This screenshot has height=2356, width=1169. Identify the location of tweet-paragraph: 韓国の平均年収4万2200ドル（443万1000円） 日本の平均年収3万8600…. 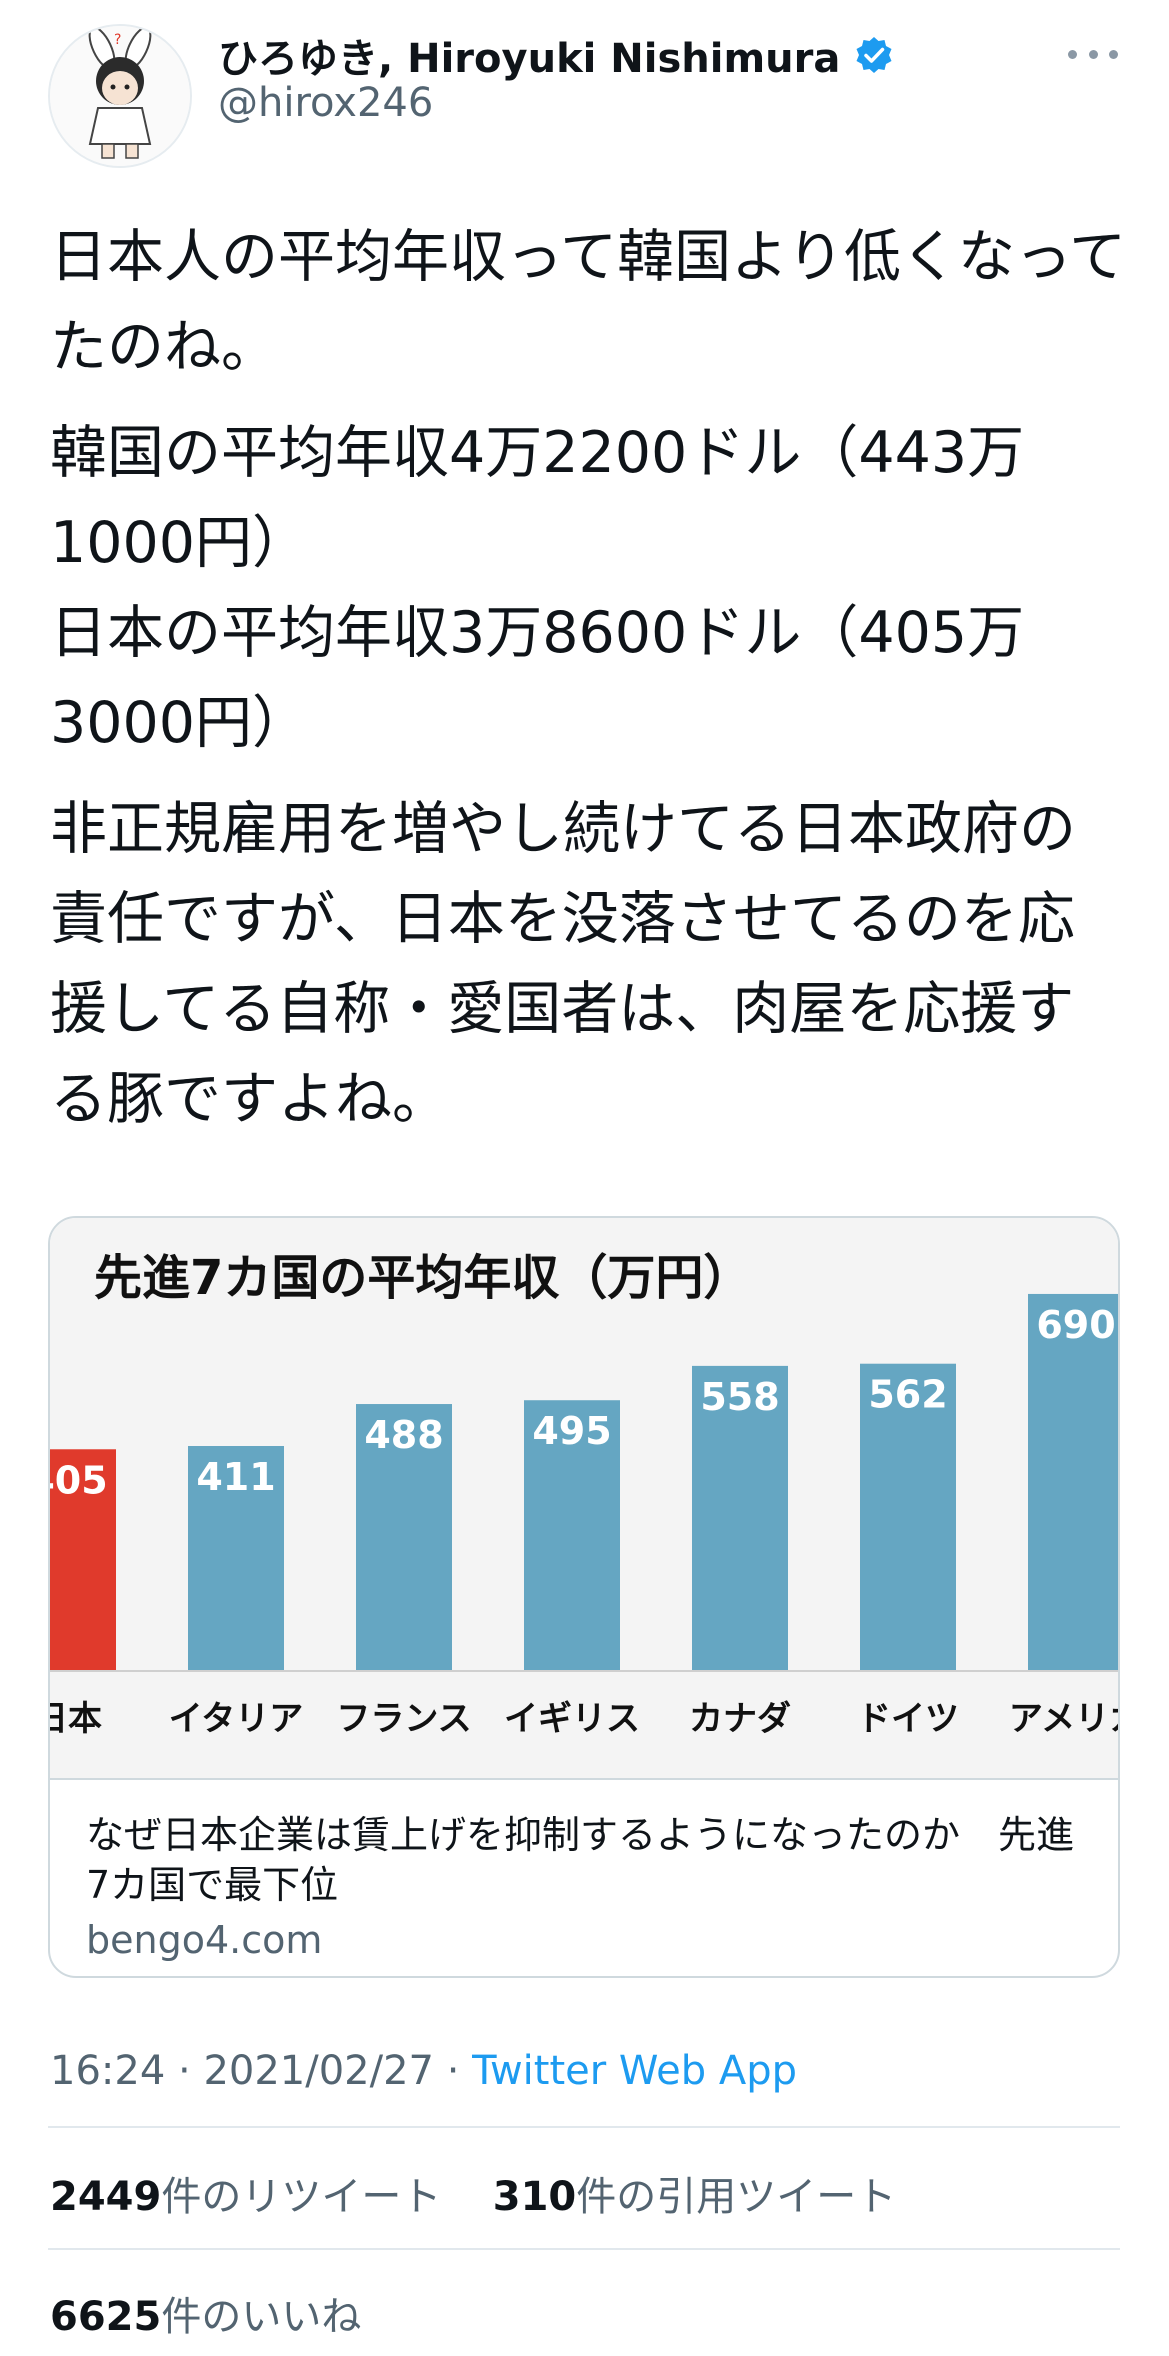
(537, 588).